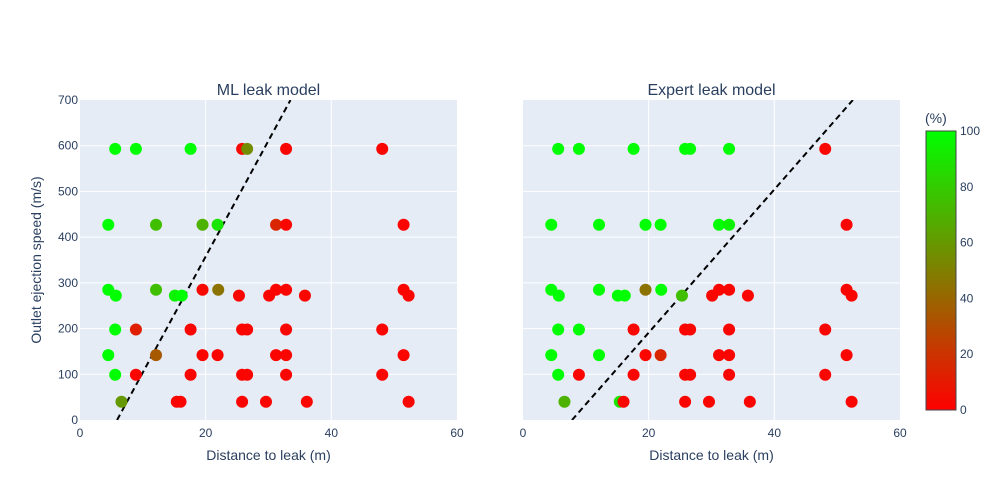 This screenshot has width=1000, height=500. I want to click on colorbar-tick-label: 0, so click(963, 410).